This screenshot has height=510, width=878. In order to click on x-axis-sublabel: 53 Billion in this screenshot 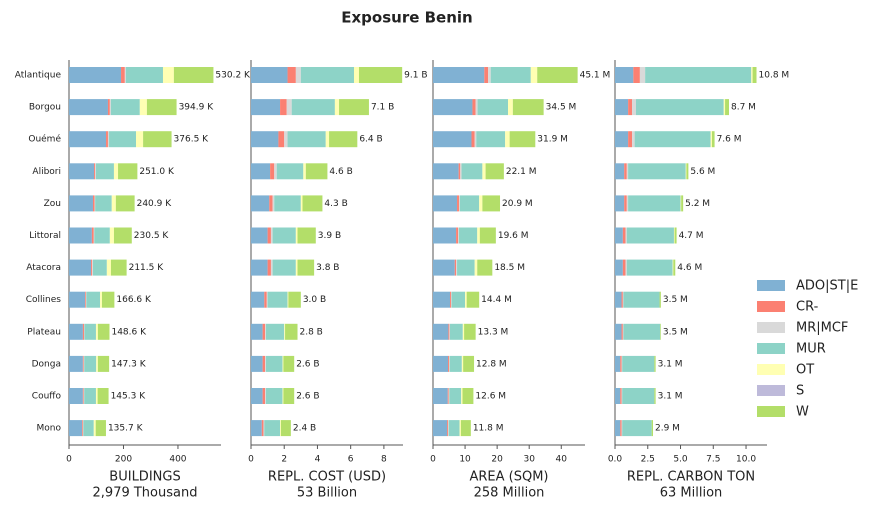, I will do `click(327, 493)`.